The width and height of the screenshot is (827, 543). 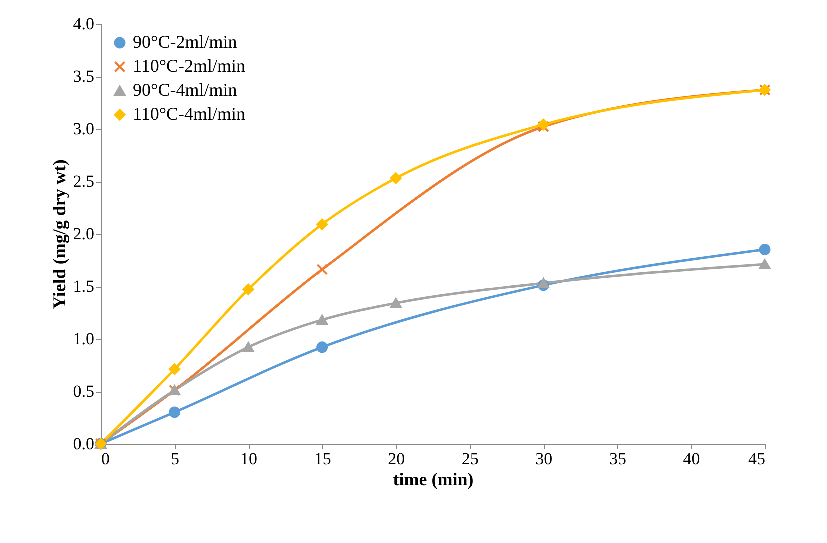 What do you see at coordinates (106, 459) in the screenshot?
I see `x-tick-label: 0` at bounding box center [106, 459].